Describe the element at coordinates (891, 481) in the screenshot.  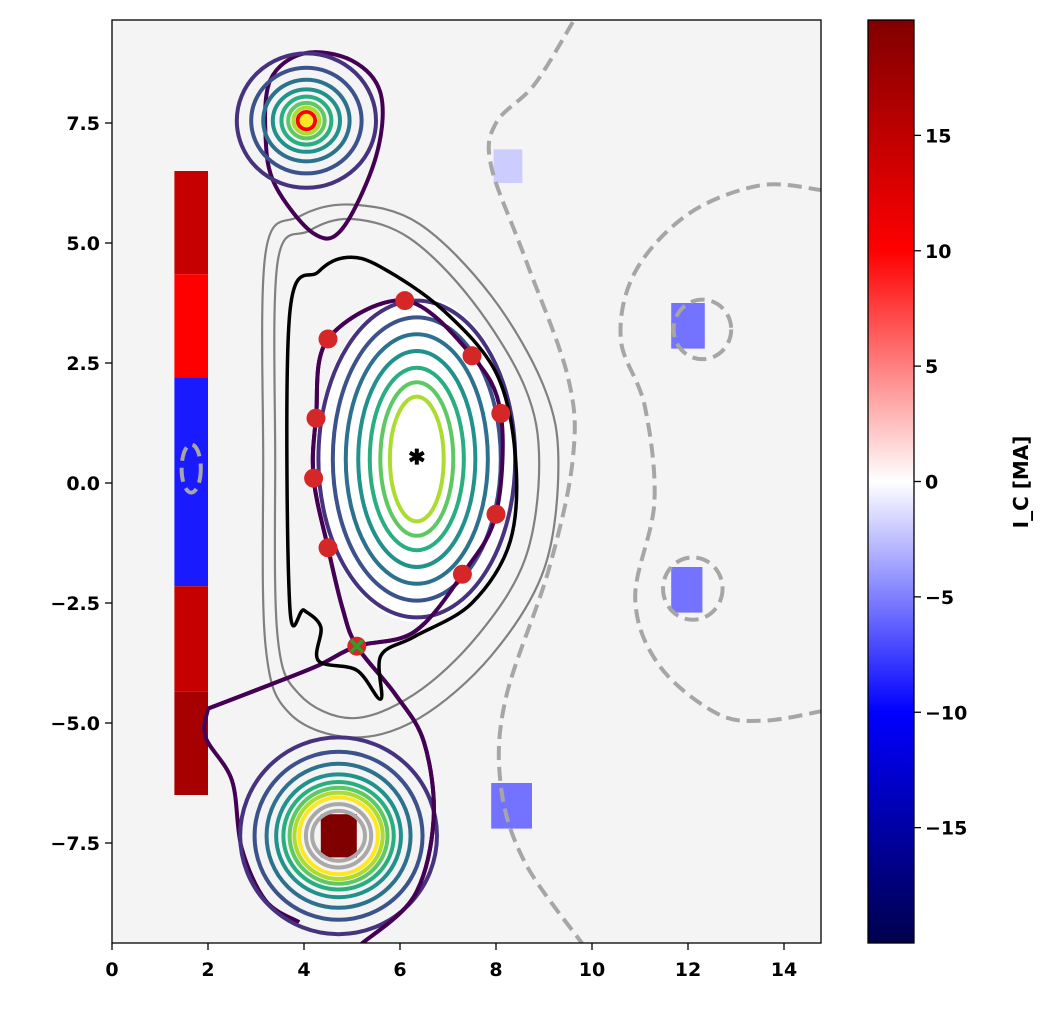
I see `colorbar` at that location.